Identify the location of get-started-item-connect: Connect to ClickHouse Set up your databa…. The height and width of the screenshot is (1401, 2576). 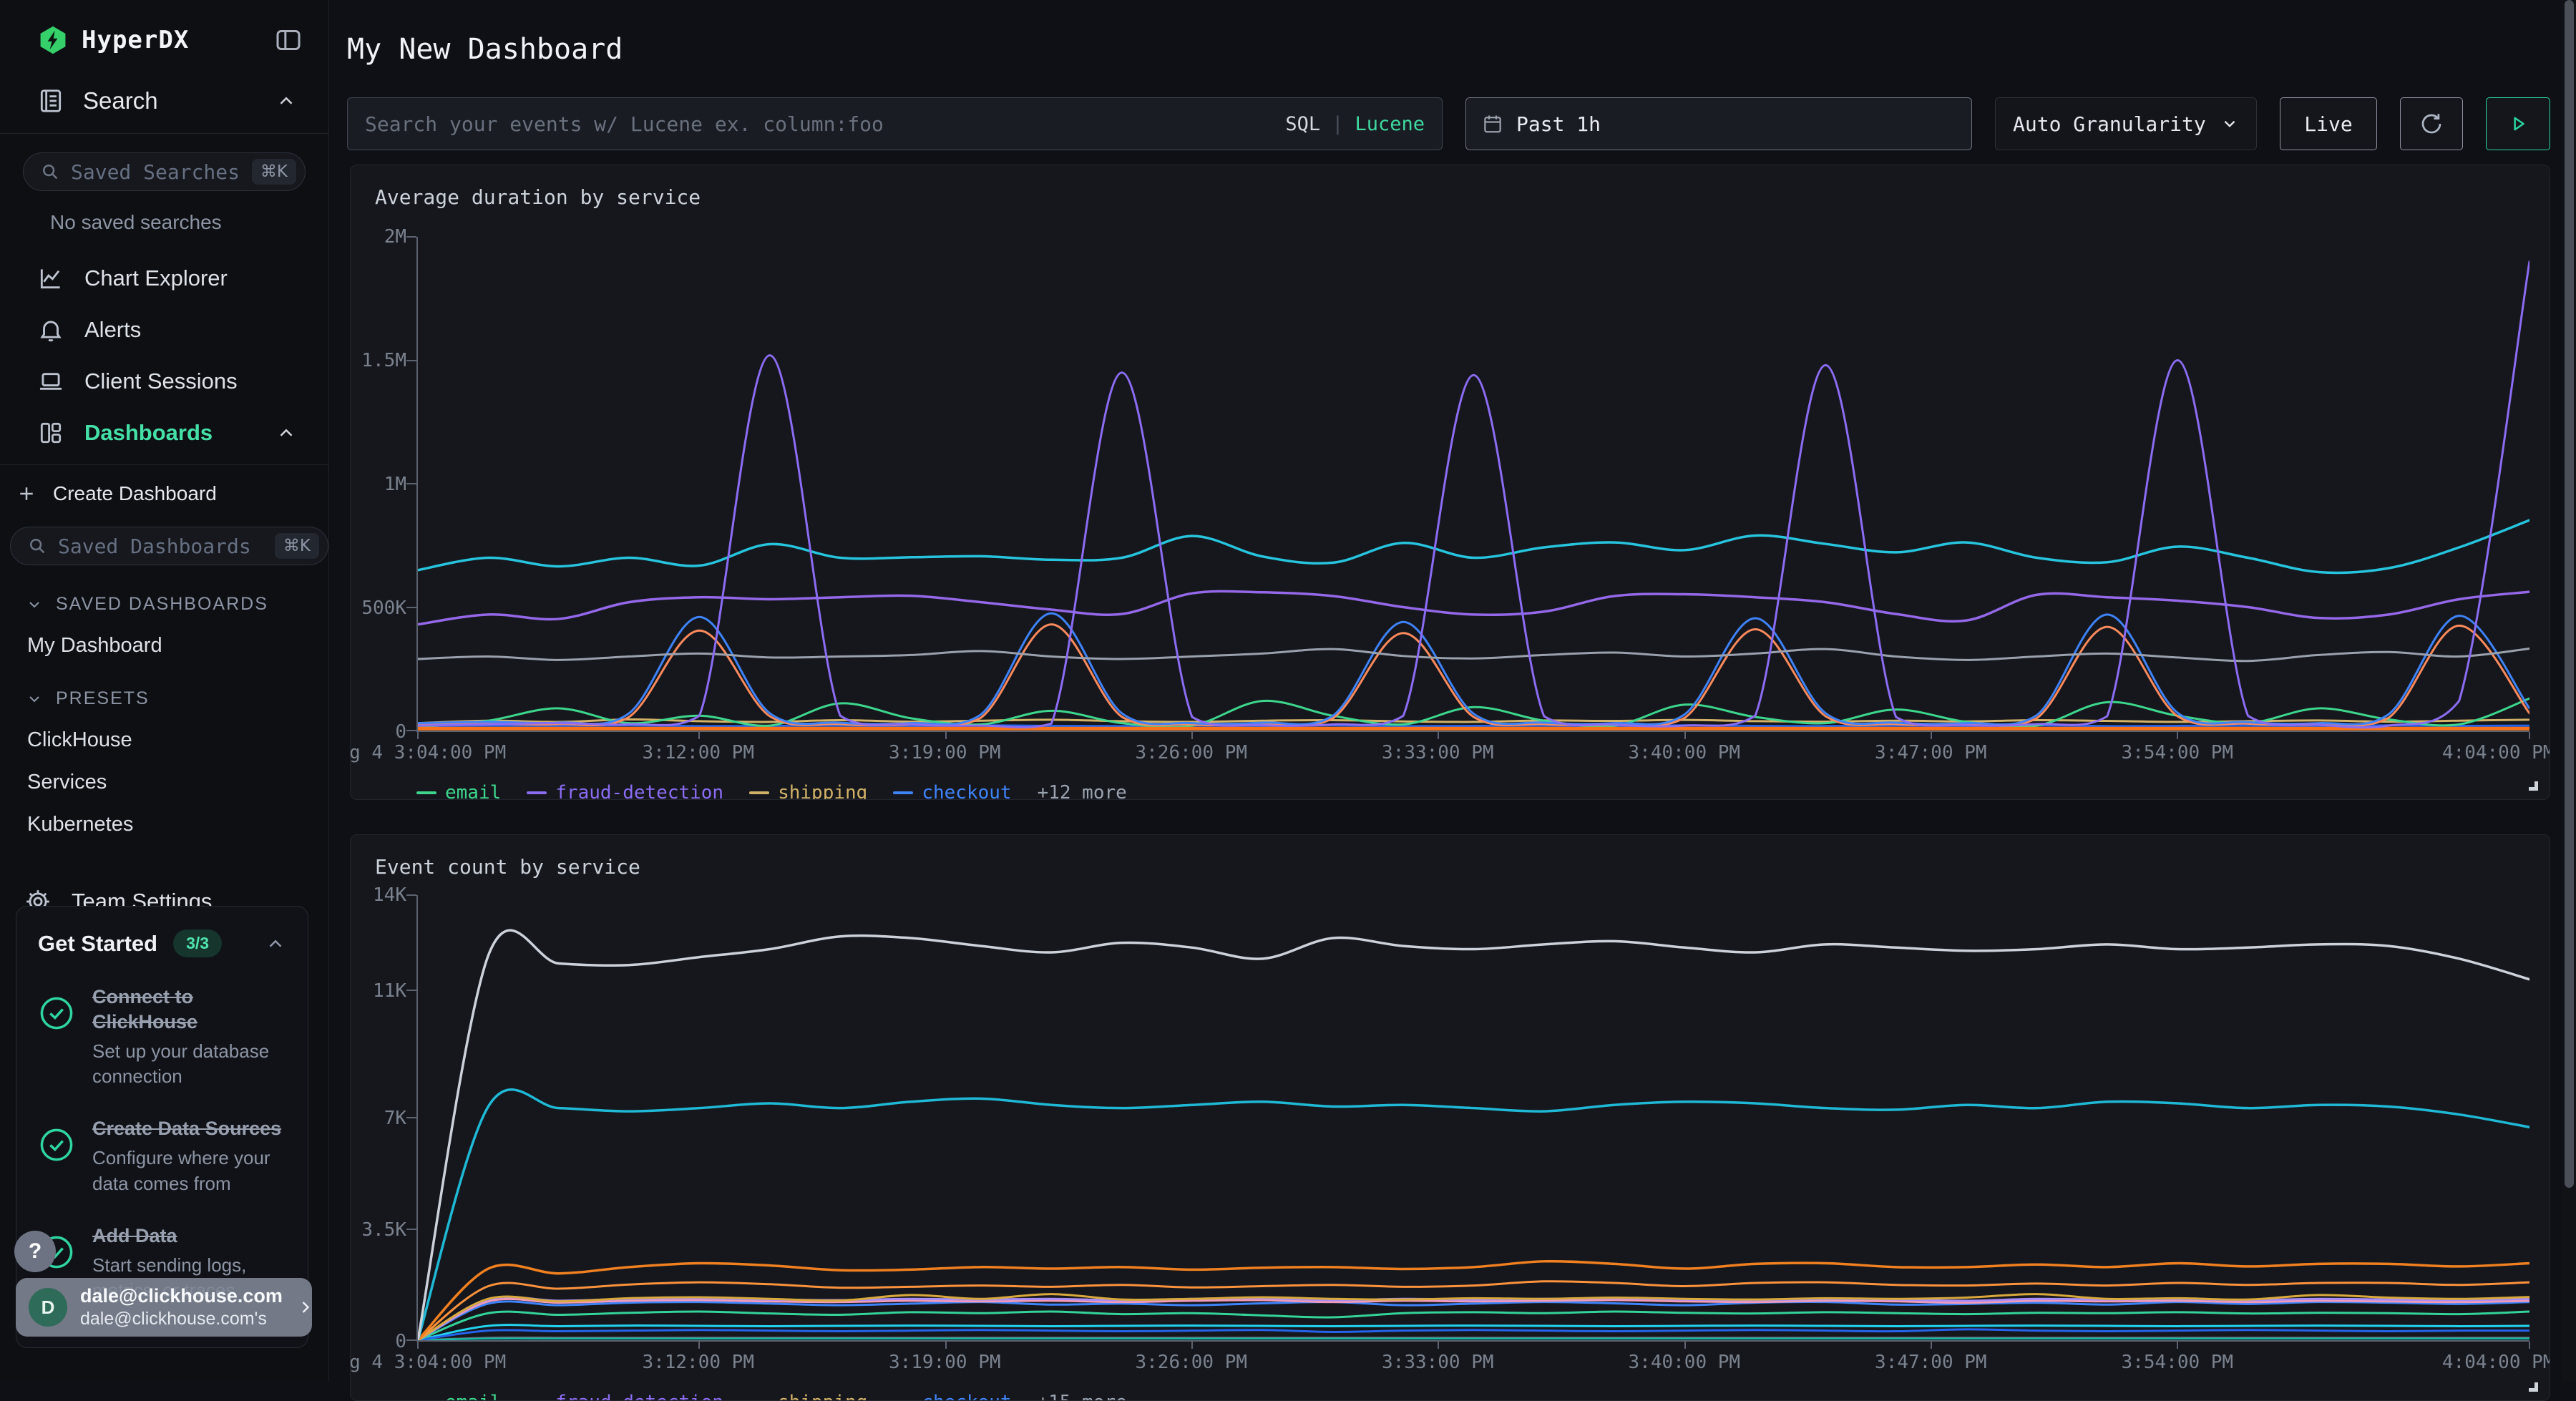
(162, 1037).